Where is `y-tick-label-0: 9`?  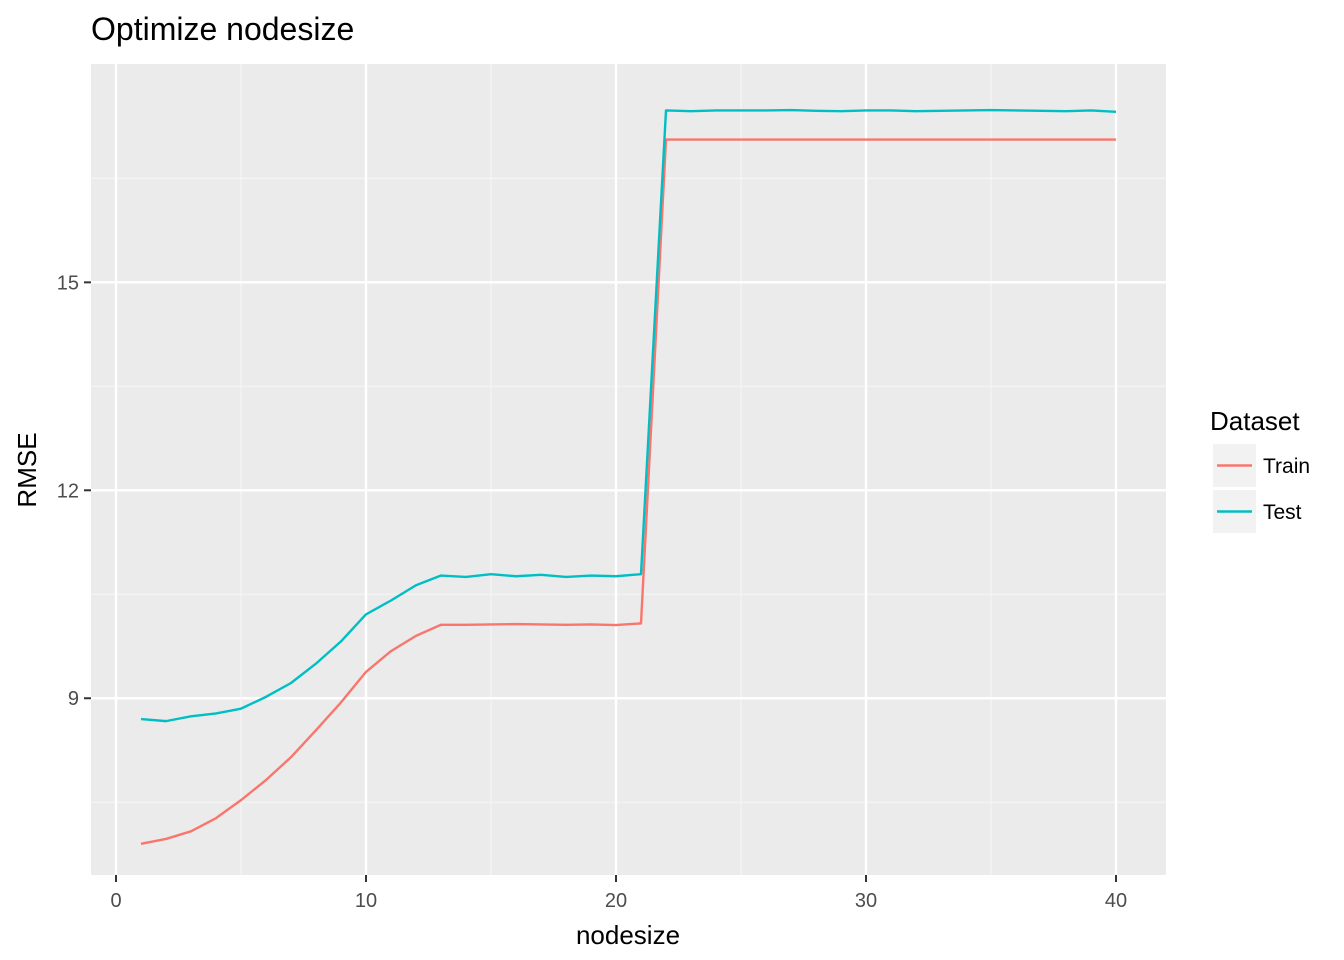
y-tick-label-0: 9 is located at coordinates (73, 699).